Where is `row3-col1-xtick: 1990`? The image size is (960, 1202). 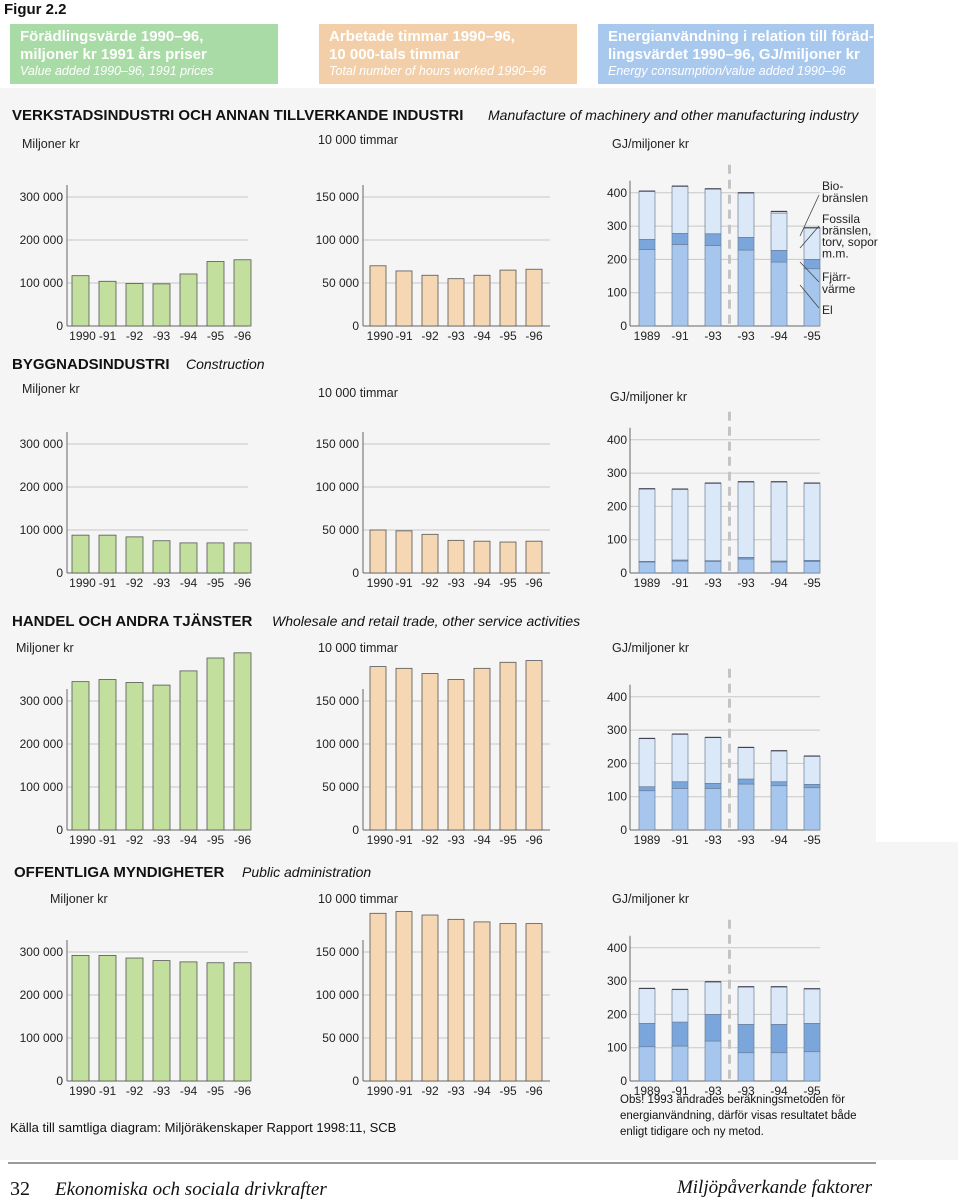
row3-col1-xtick: 1990 is located at coordinates (82, 840).